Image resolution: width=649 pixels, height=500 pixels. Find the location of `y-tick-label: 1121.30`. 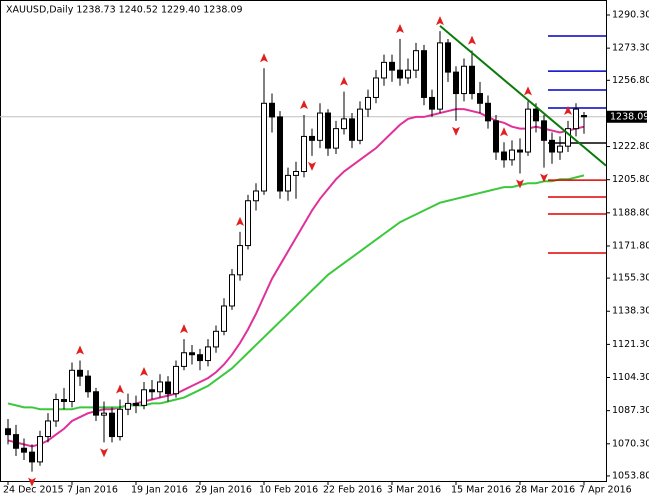

y-tick-label: 1121.30 is located at coordinates (630, 344).